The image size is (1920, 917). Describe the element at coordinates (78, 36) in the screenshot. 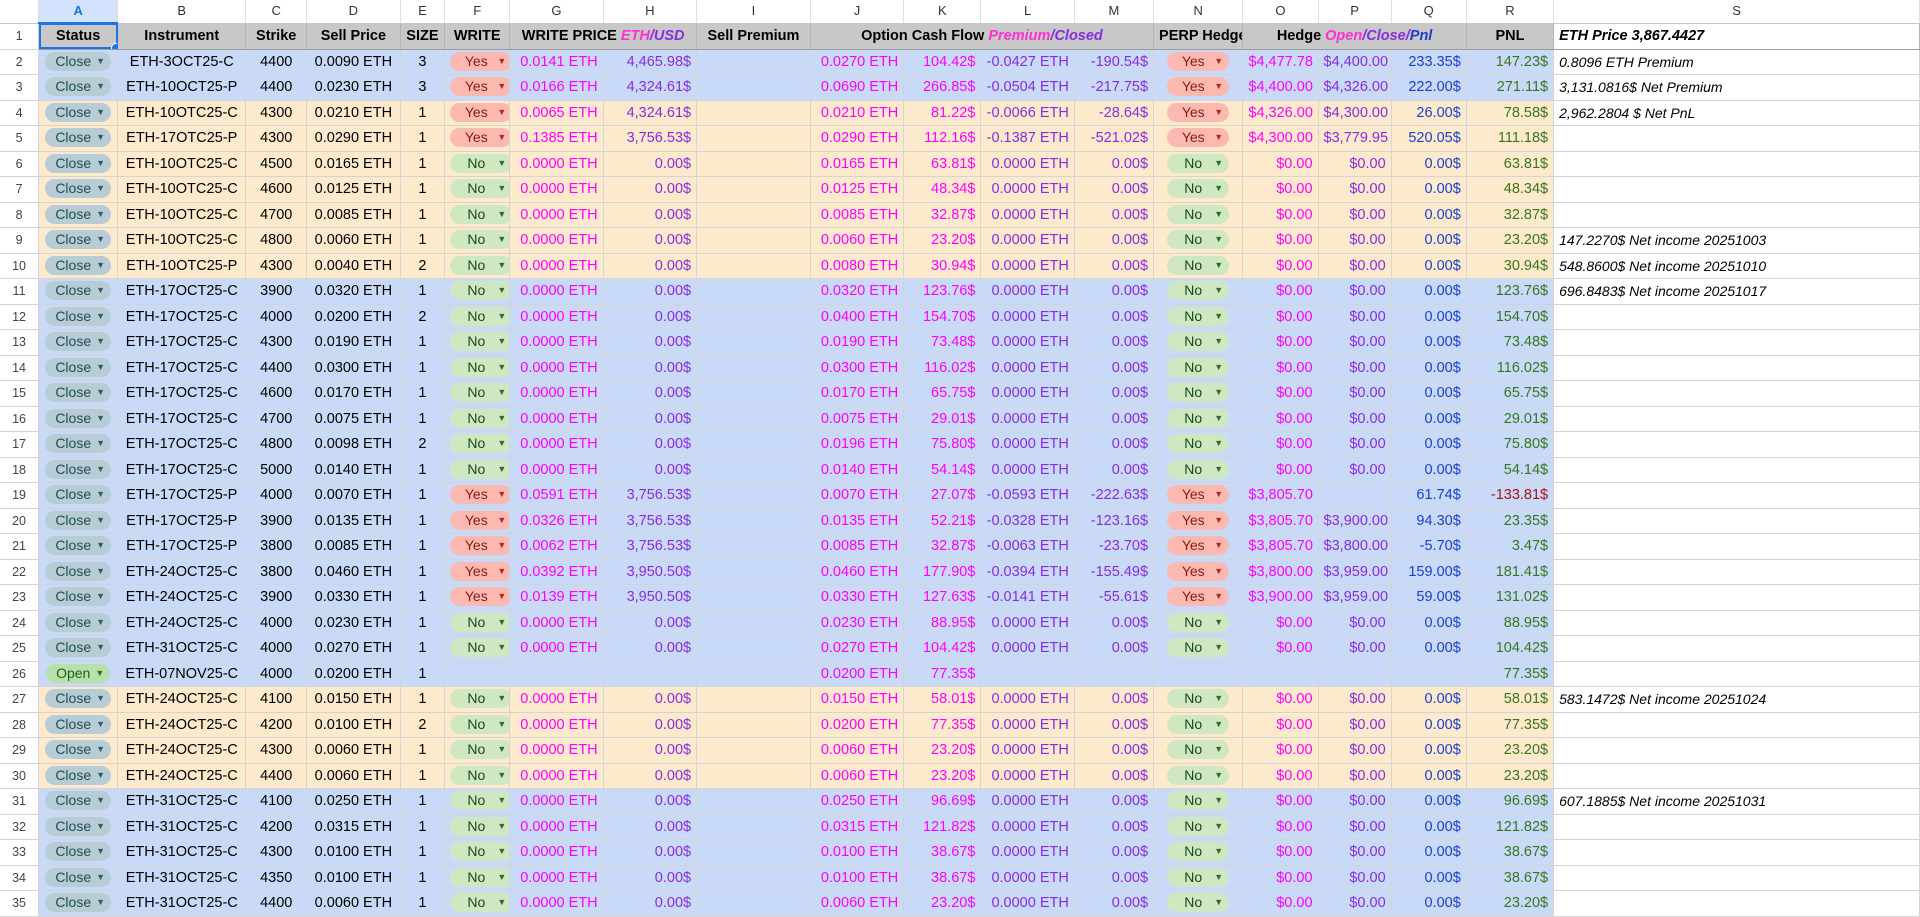

I see `header-cell-status: Status` at that location.